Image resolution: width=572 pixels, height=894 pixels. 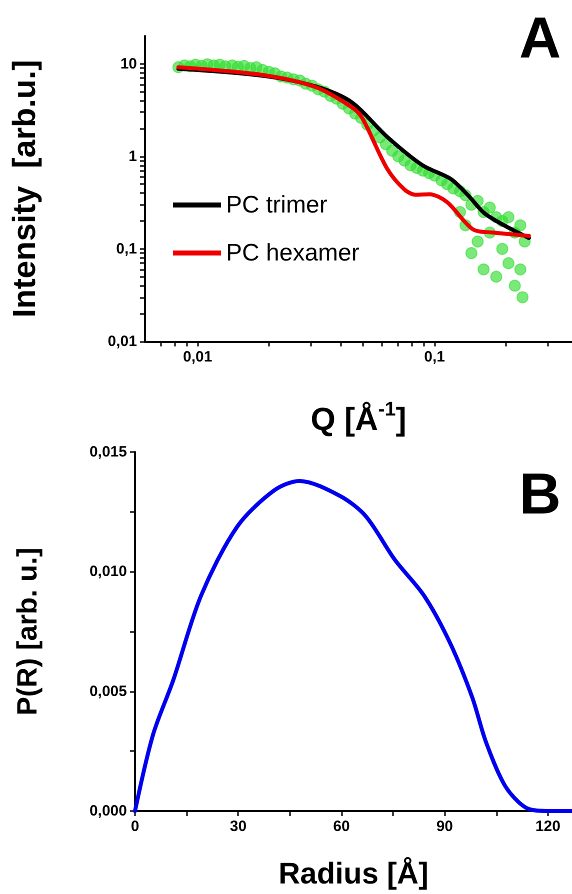 I want to click on chart-title: B, so click(x=540, y=494).